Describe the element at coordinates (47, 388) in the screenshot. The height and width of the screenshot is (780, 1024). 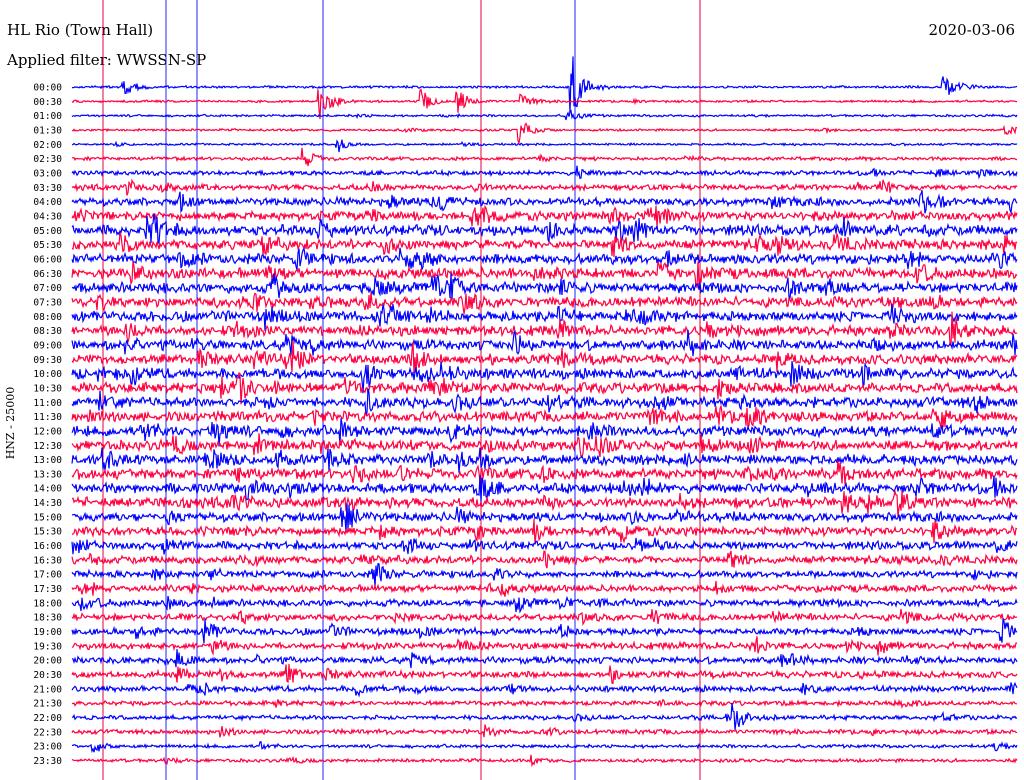
I see `row-time-label: 10:30` at that location.